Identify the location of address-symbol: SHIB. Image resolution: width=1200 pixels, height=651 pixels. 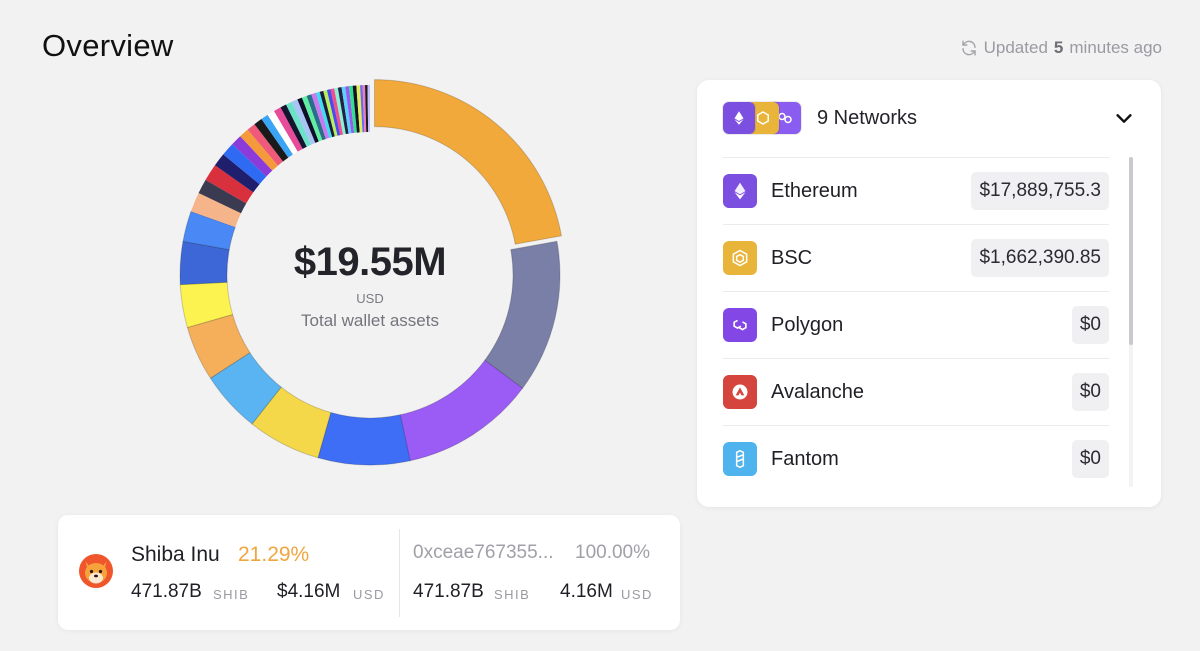
(512, 594).